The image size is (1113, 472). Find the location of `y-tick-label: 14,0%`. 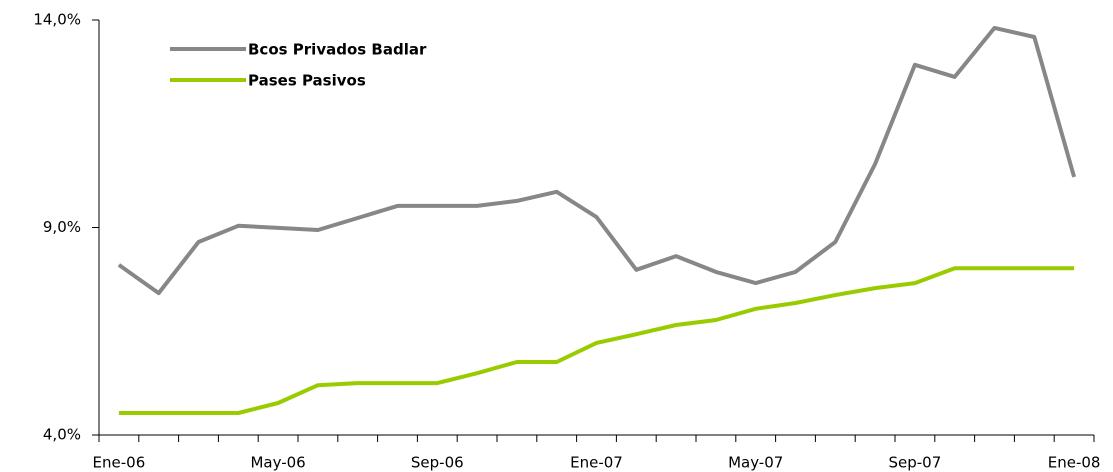

y-tick-label: 14,0% is located at coordinates (57, 20).